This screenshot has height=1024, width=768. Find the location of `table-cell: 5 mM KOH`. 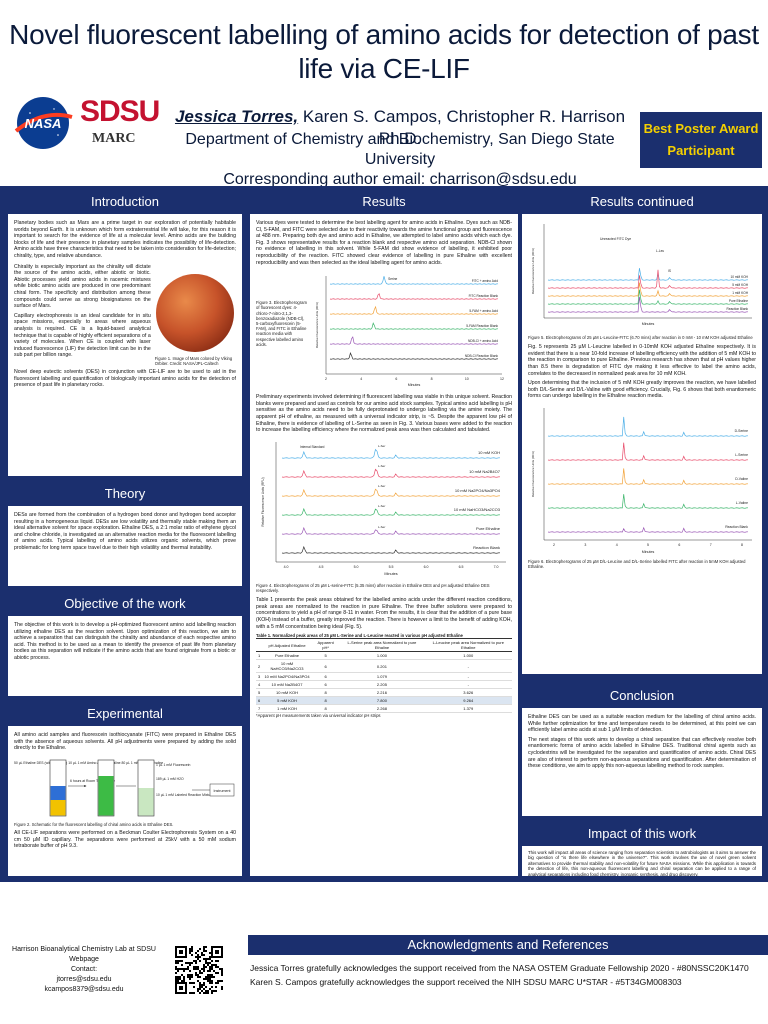

table-cell: 5 mM KOH is located at coordinates (287, 701).